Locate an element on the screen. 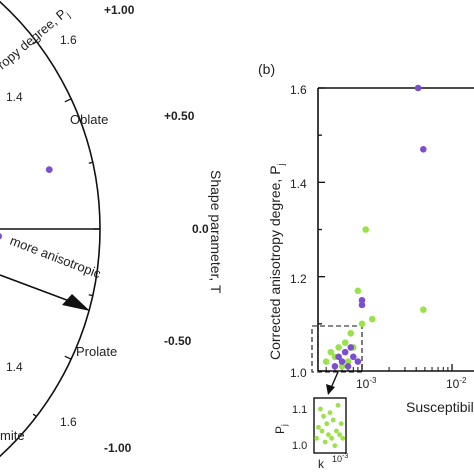 The image size is (474, 474). zoom-arrowhead is located at coordinates (330, 389).